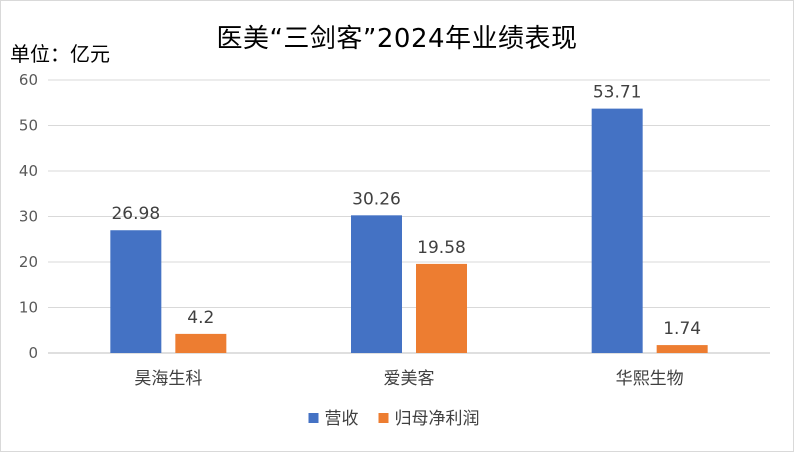 The width and height of the screenshot is (794, 452). What do you see at coordinates (617, 93) in the screenshot?
I see `data-label: 53.71` at bounding box center [617, 93].